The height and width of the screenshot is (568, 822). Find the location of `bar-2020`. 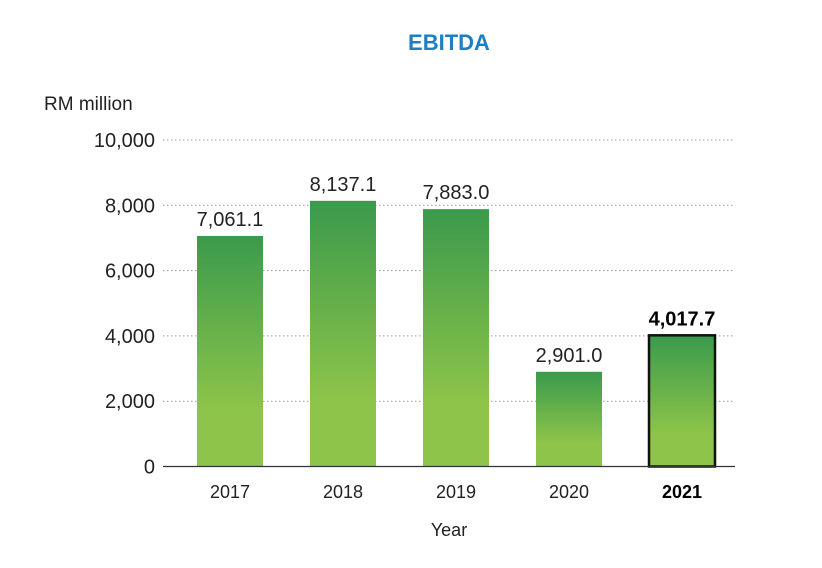

bar-2020 is located at coordinates (569, 419).